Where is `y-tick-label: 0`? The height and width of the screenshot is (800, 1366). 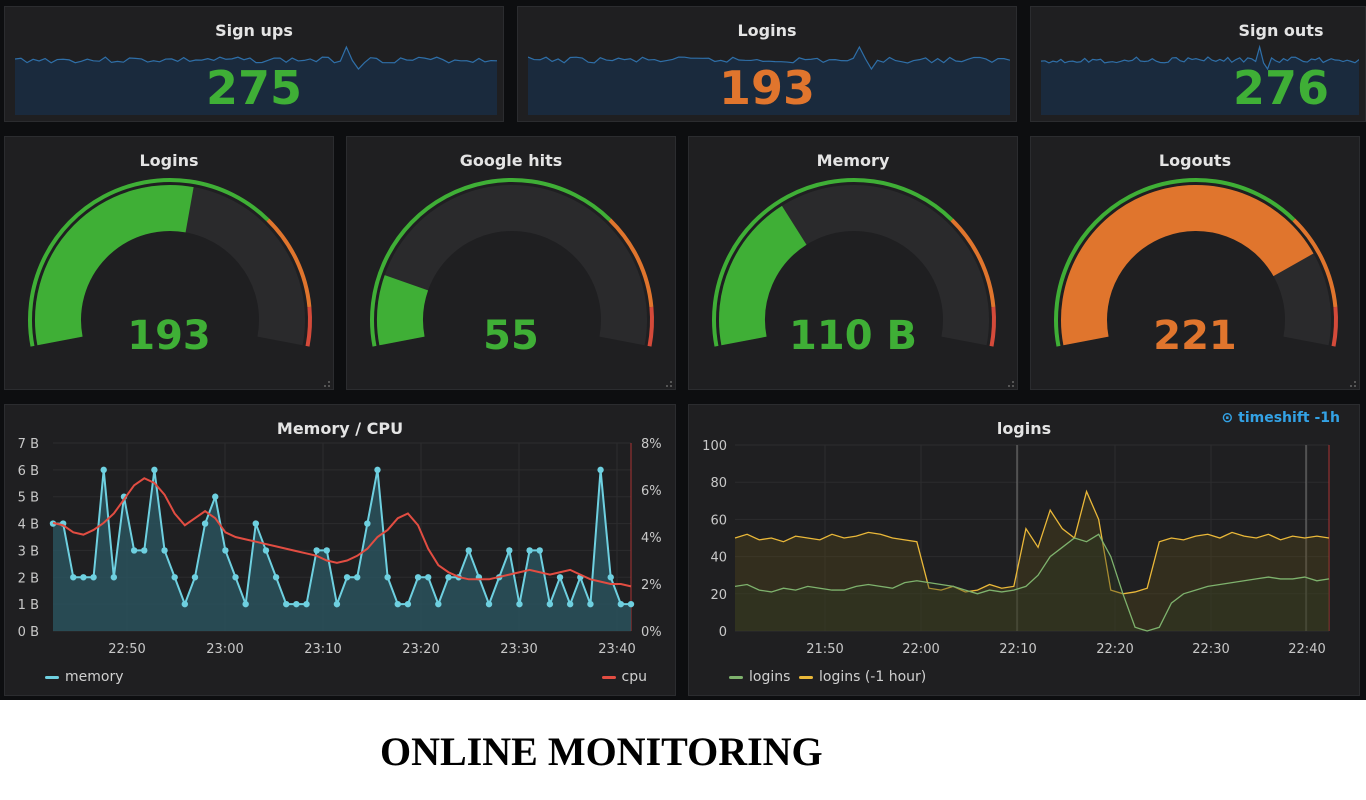
y-tick-label: 0 is located at coordinates (723, 632).